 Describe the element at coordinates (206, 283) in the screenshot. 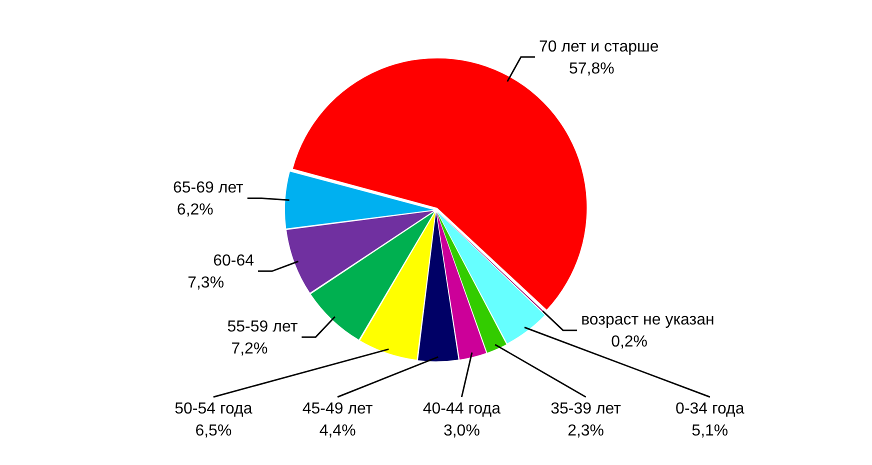

I see `data-label: 7,3%` at that location.